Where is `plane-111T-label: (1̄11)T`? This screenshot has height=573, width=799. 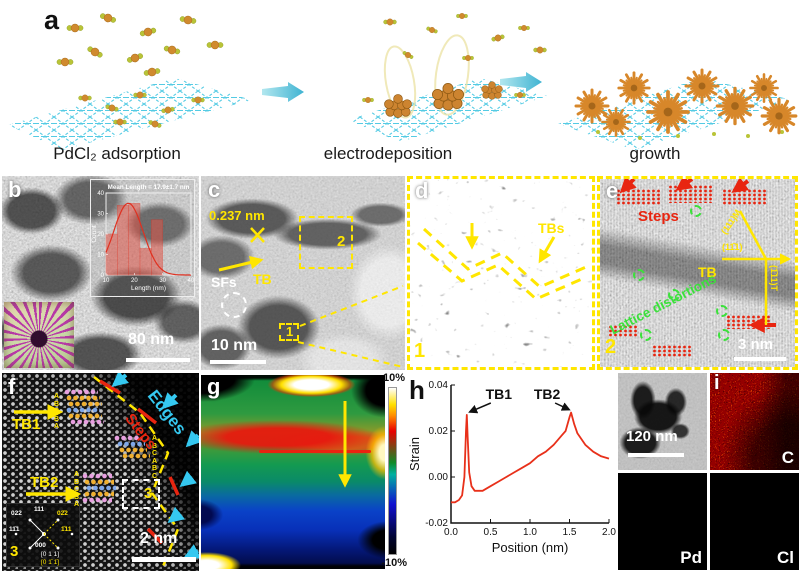
plane-111T-label: (1̄11)T is located at coordinates (774, 278).